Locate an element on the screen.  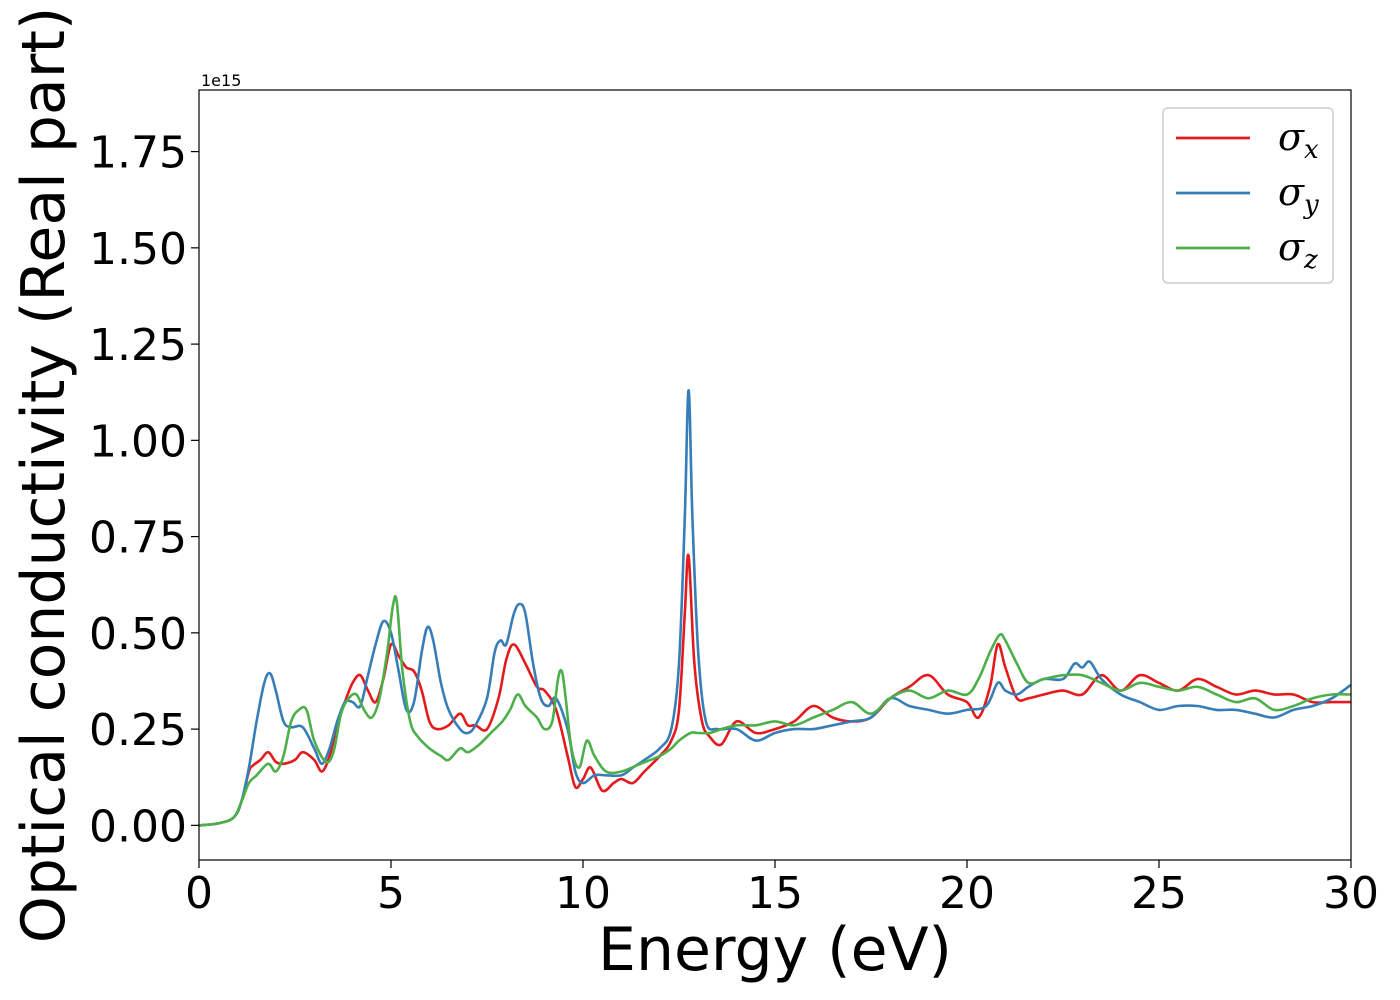
x-tick-label: 0 is located at coordinates (199, 893).